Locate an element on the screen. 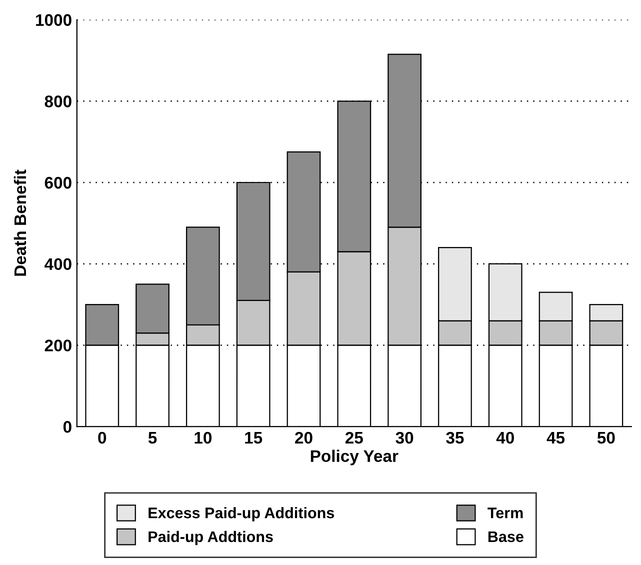 The height and width of the screenshot is (565, 641). x-tick-label: 40 is located at coordinates (505, 438).